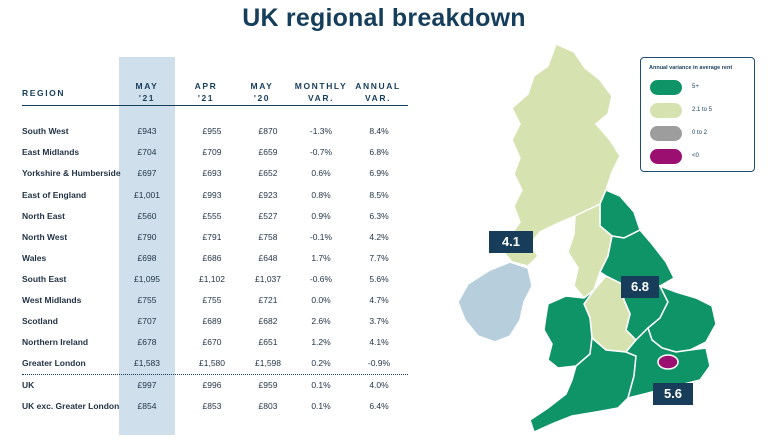 This screenshot has height=443, width=768. Describe the element at coordinates (511, 242) in the screenshot. I see `callout-northern-ireland: 4.1` at that location.